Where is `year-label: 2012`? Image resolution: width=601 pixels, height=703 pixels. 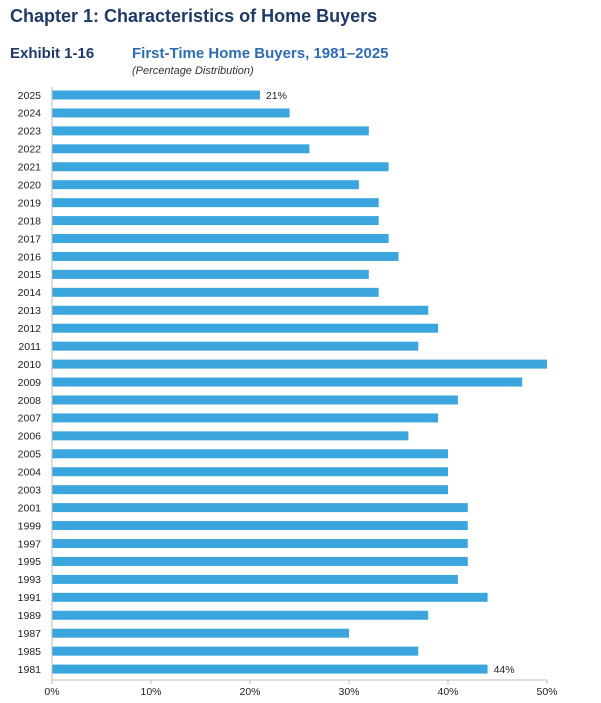
year-label: 2012 is located at coordinates (30, 329).